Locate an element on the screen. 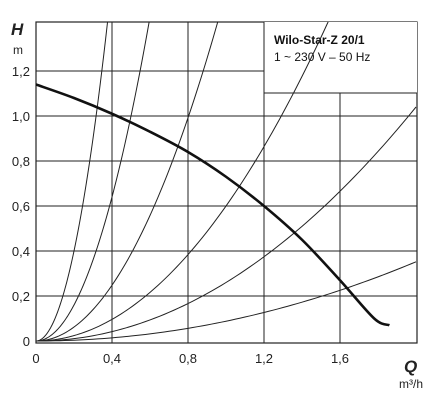 The image size is (442, 401). y-tick-label: 0 is located at coordinates (26, 341).